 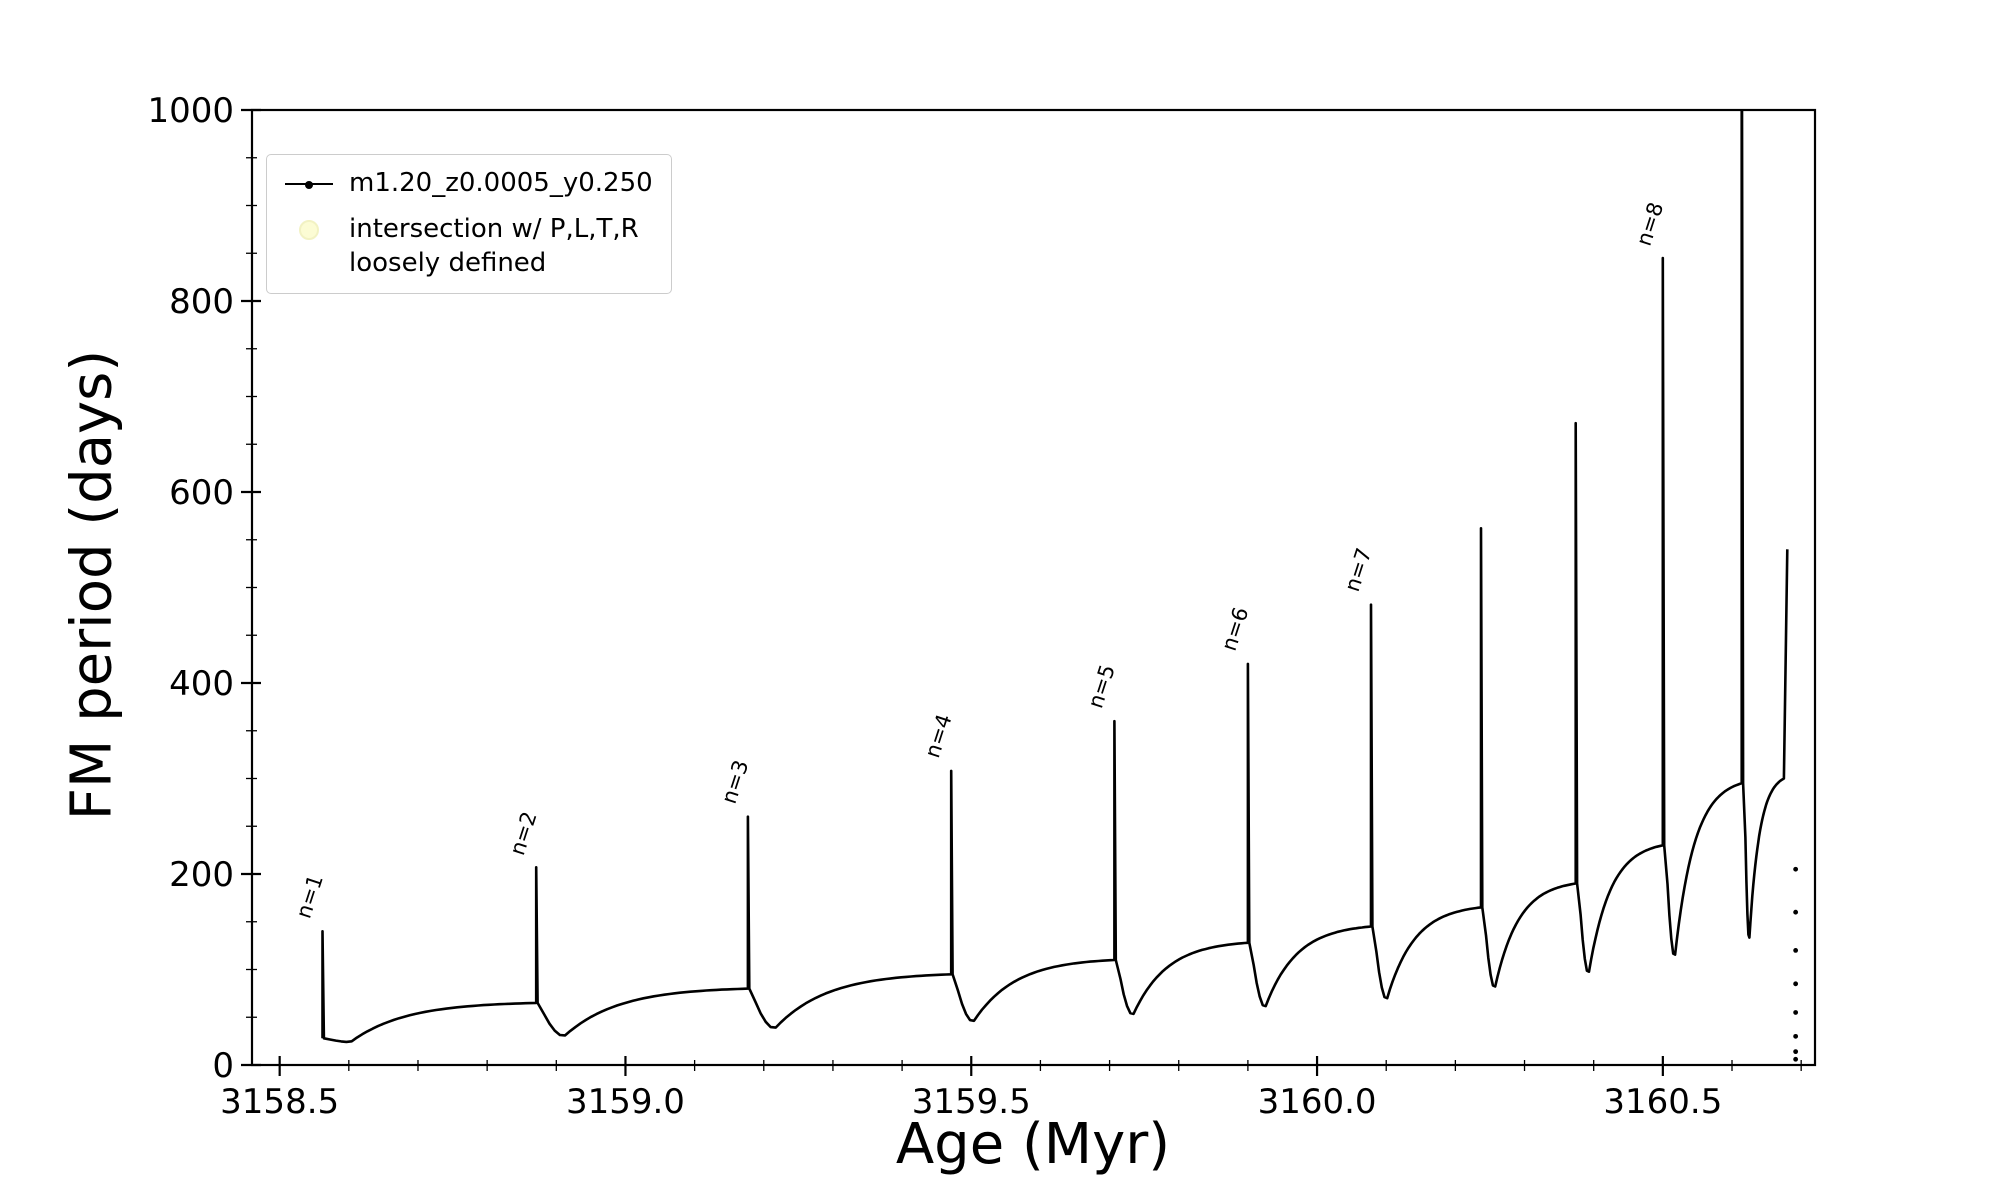 I want to click on x-tick-label: 3159.0, so click(x=625, y=1102).